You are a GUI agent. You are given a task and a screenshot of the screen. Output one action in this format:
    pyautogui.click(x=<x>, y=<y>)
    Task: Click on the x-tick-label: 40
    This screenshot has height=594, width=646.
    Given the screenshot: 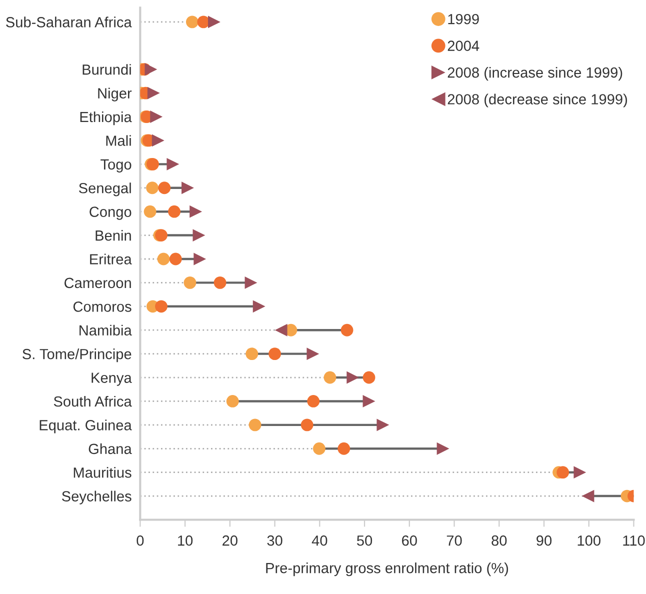 What is the action you would take?
    pyautogui.click(x=320, y=540)
    